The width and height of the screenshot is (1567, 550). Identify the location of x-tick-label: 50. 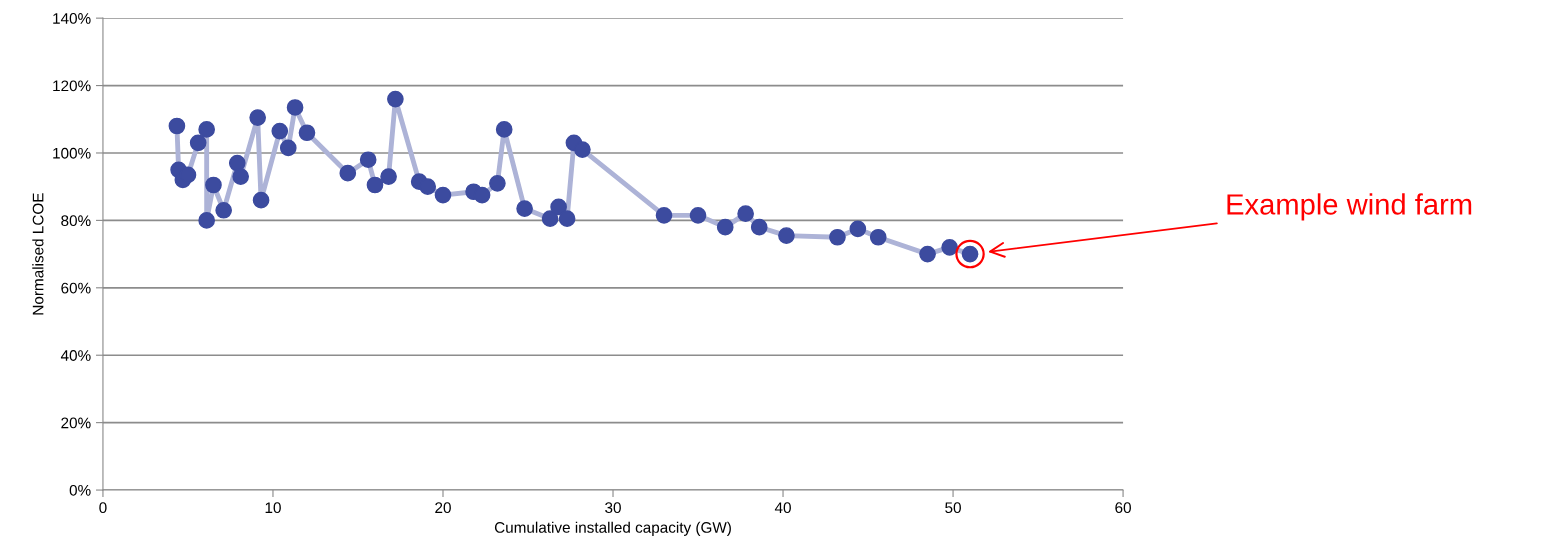
(953, 508).